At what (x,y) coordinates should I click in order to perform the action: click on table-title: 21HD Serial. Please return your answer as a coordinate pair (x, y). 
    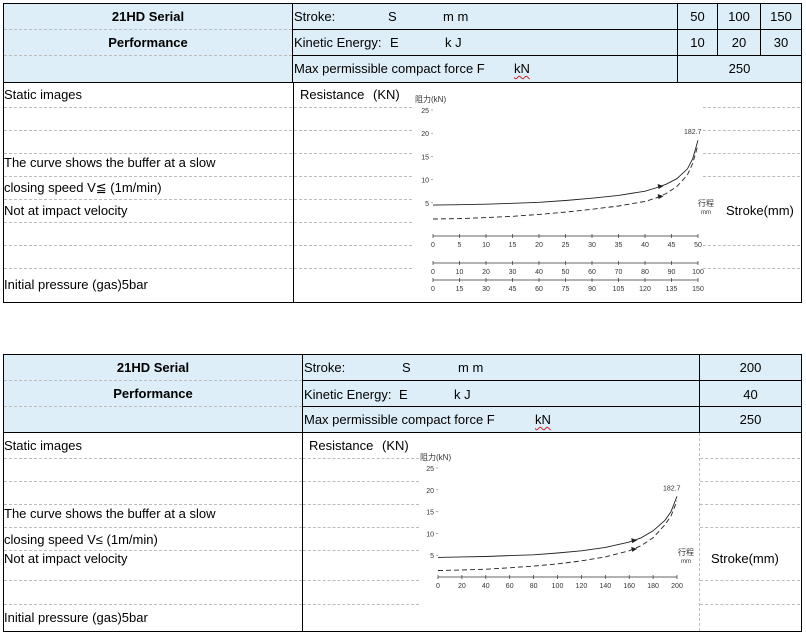
    Looking at the image, I should click on (153, 367).